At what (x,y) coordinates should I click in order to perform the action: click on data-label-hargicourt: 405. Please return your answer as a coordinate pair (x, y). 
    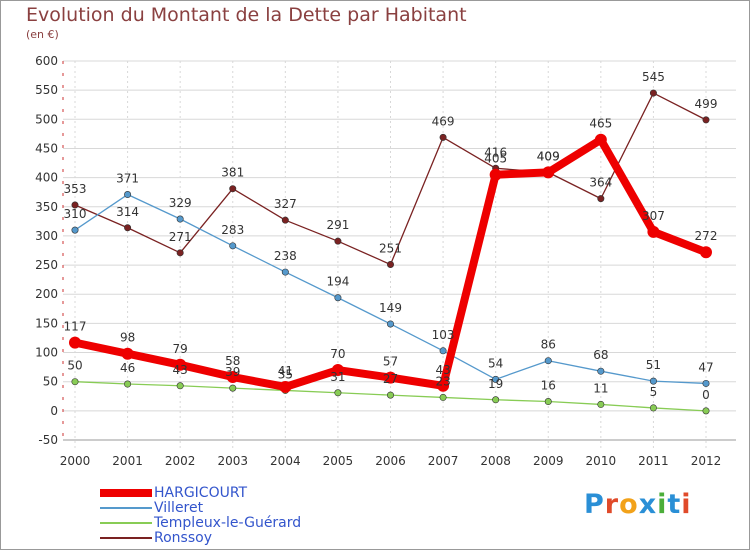
    Looking at the image, I should click on (495, 159).